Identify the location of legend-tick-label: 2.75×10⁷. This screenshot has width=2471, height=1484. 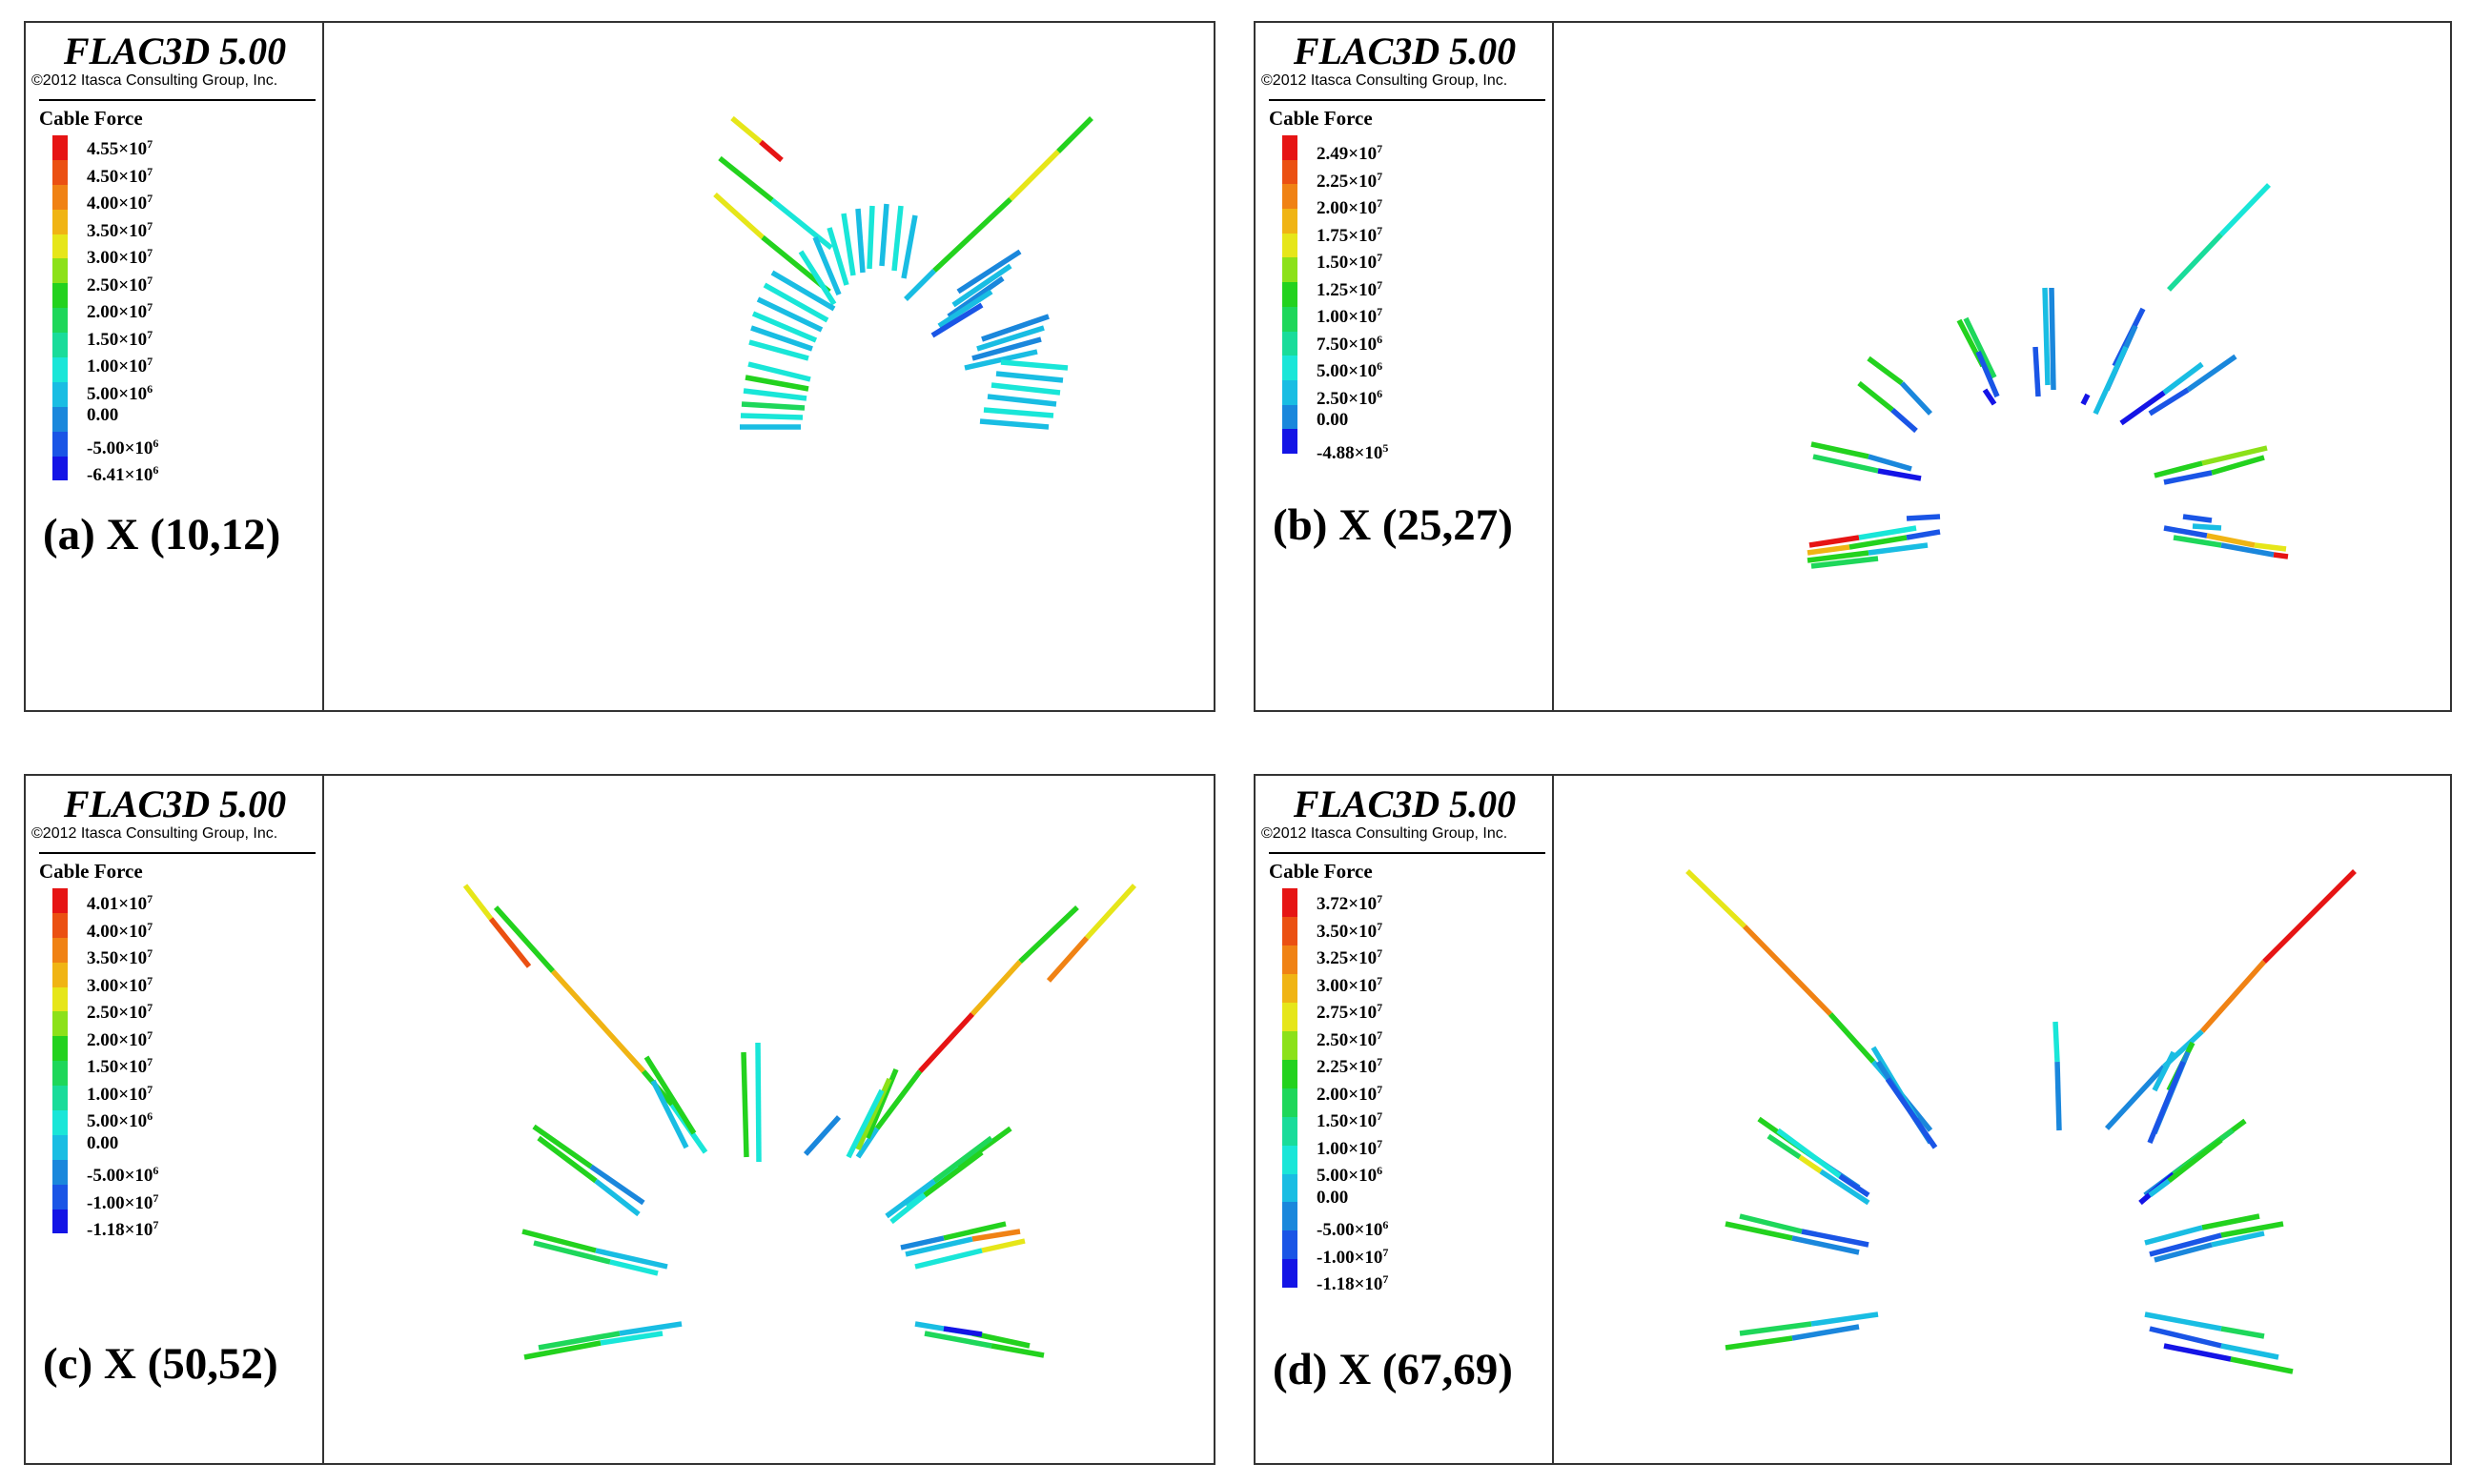
(1350, 1012).